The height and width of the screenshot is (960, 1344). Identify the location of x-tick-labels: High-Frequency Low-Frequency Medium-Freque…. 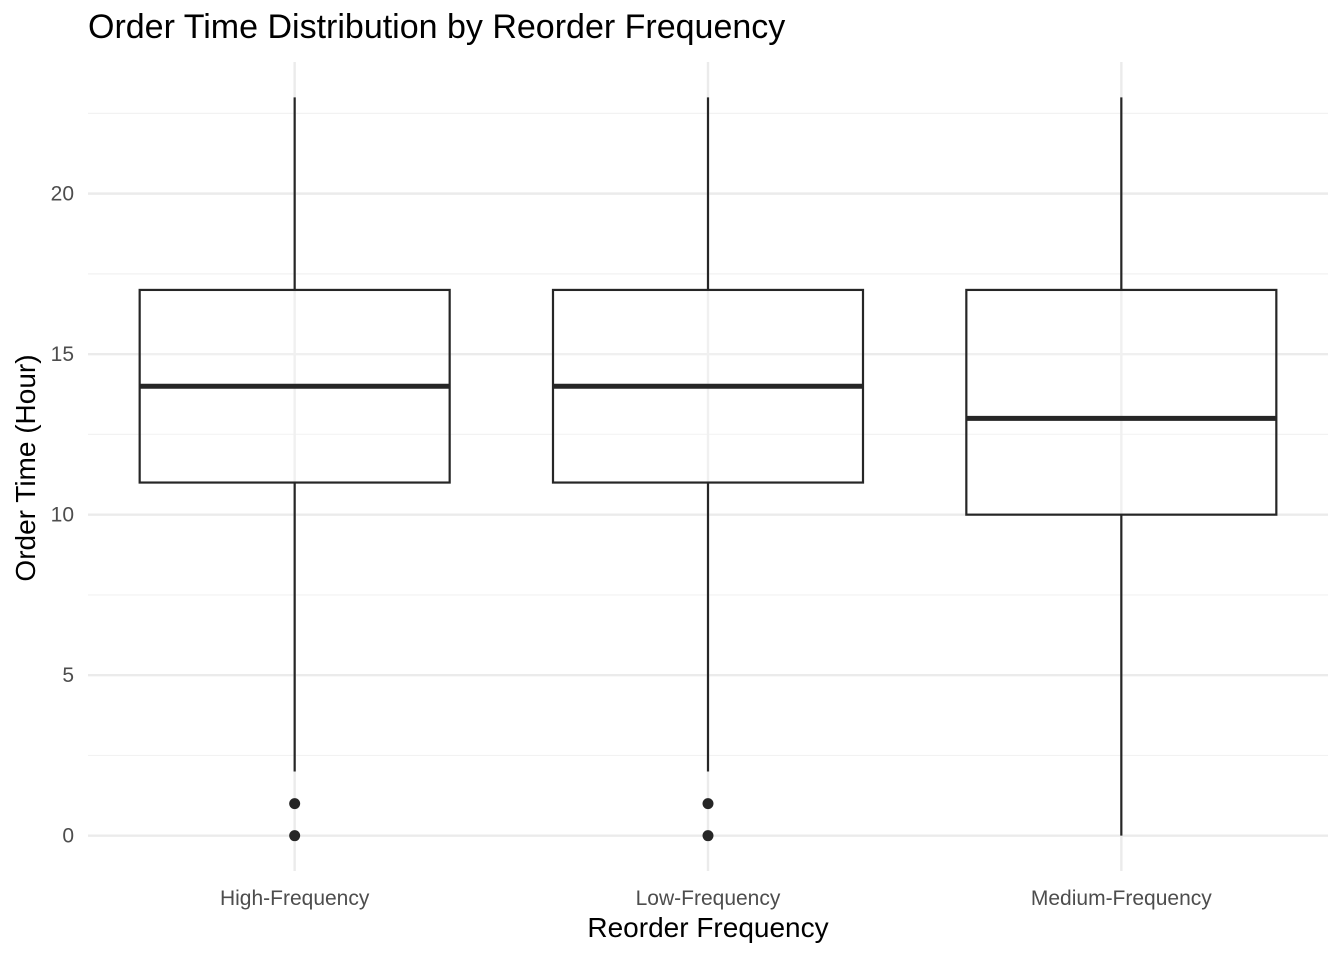
(716, 898).